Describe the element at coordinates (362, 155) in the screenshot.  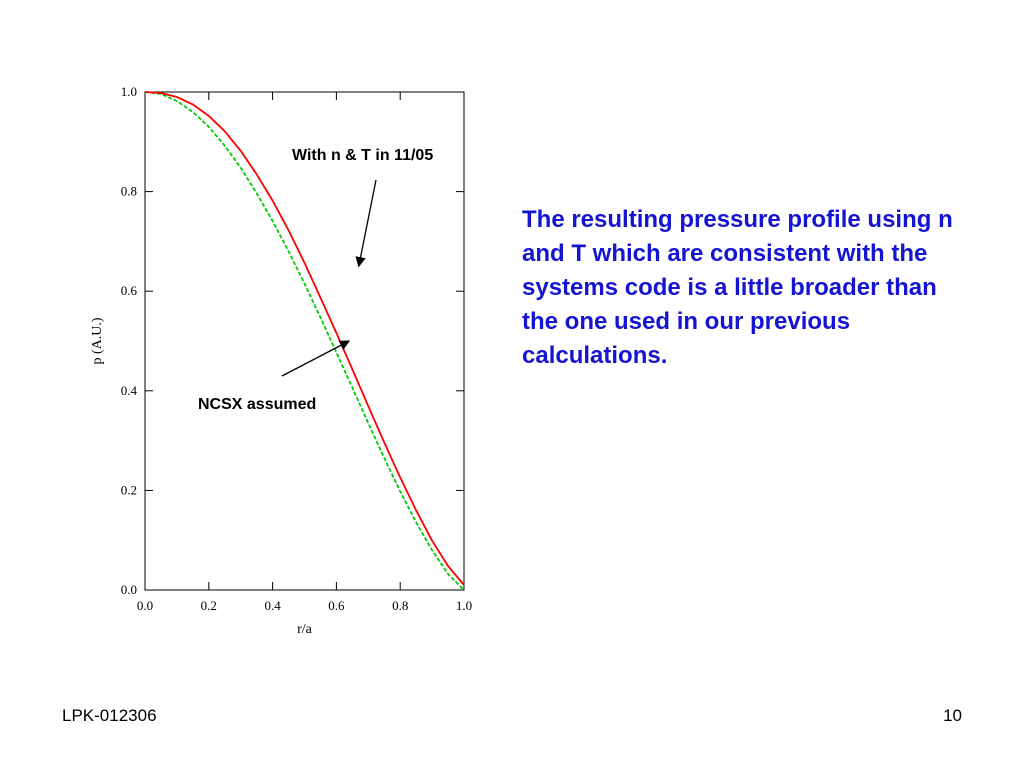
I see `annotation-label-0: With n & T in 11/05` at that location.